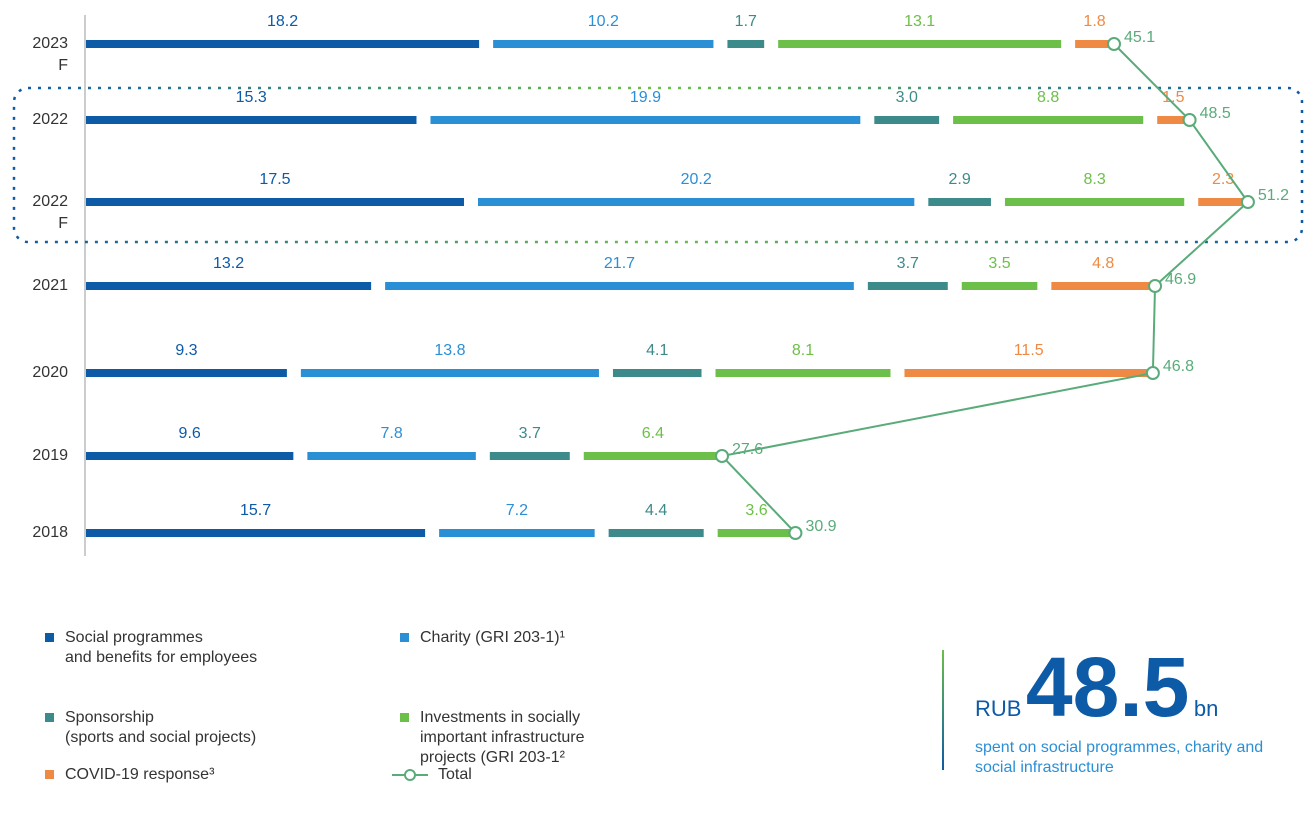  I want to click on callout: RUB 48.5 bn, so click(1096, 687).